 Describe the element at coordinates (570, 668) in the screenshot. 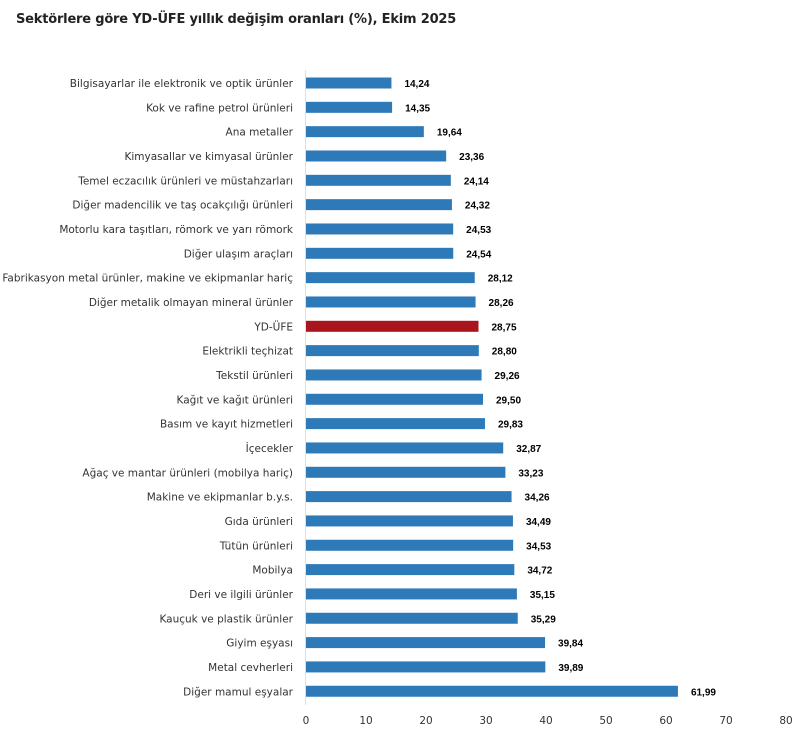

I see `data-label: 39,89` at that location.